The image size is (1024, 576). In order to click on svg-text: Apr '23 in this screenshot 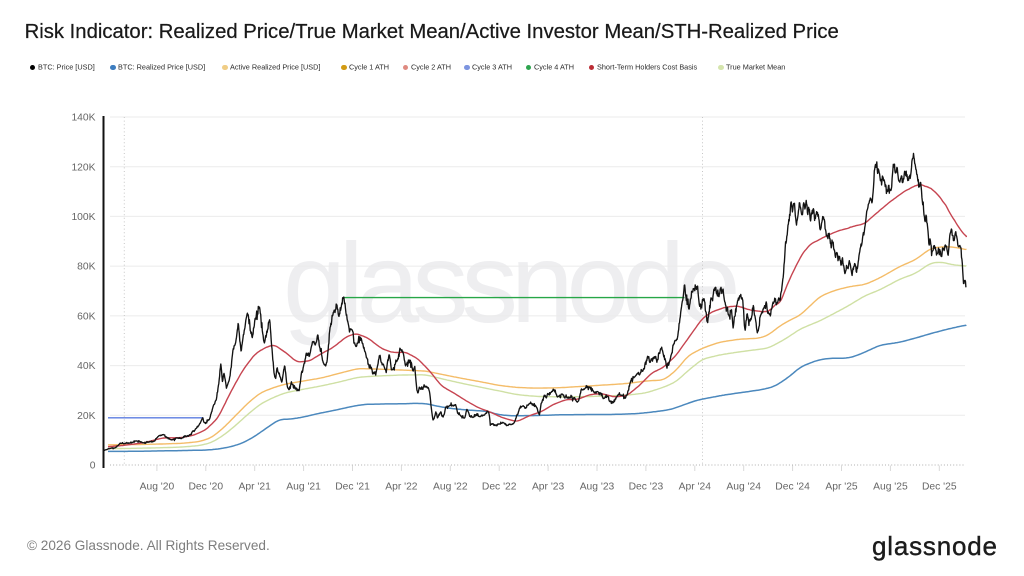, I will do `click(548, 487)`.